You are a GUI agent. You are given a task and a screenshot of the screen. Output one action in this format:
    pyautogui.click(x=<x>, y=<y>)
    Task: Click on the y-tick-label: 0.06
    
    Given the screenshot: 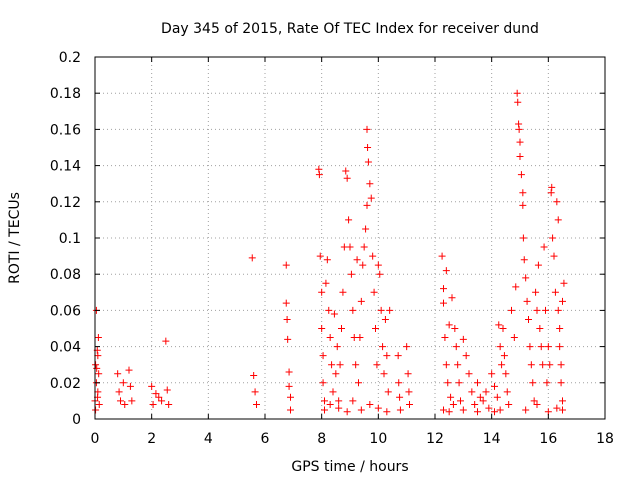 What is the action you would take?
    pyautogui.click(x=65, y=311)
    